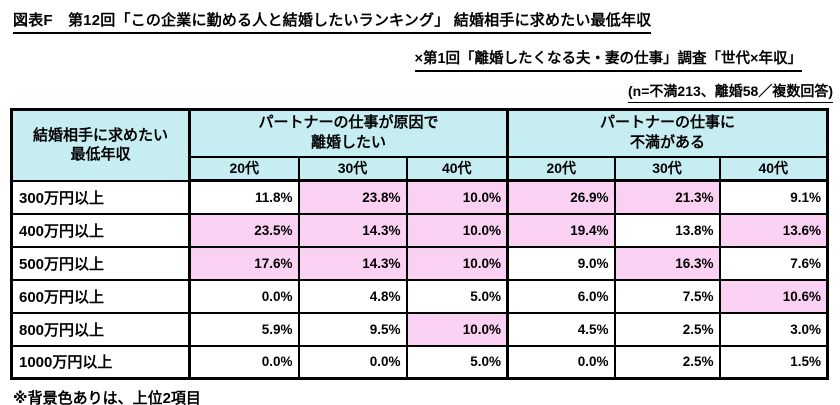  I want to click on table-row: 800万円以上 5.9% 9.5% 10.0% 4.5% 2.5% 3.0%, so click(419, 329).